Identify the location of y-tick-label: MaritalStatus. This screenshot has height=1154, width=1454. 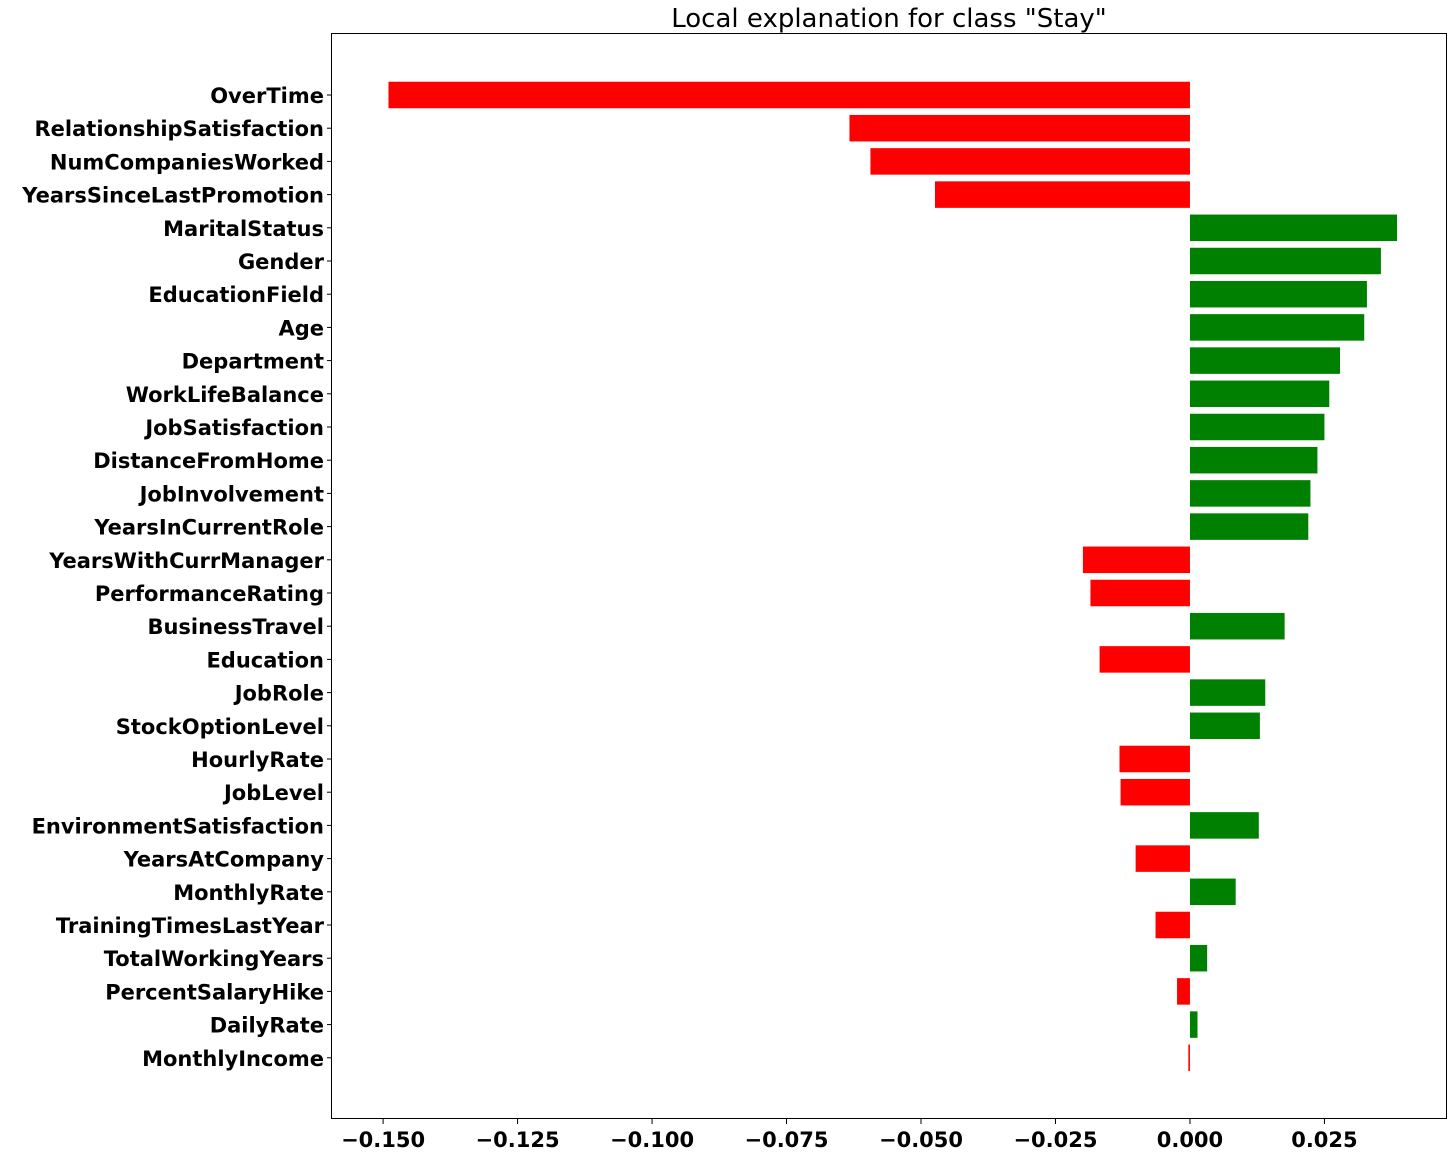
(243, 229).